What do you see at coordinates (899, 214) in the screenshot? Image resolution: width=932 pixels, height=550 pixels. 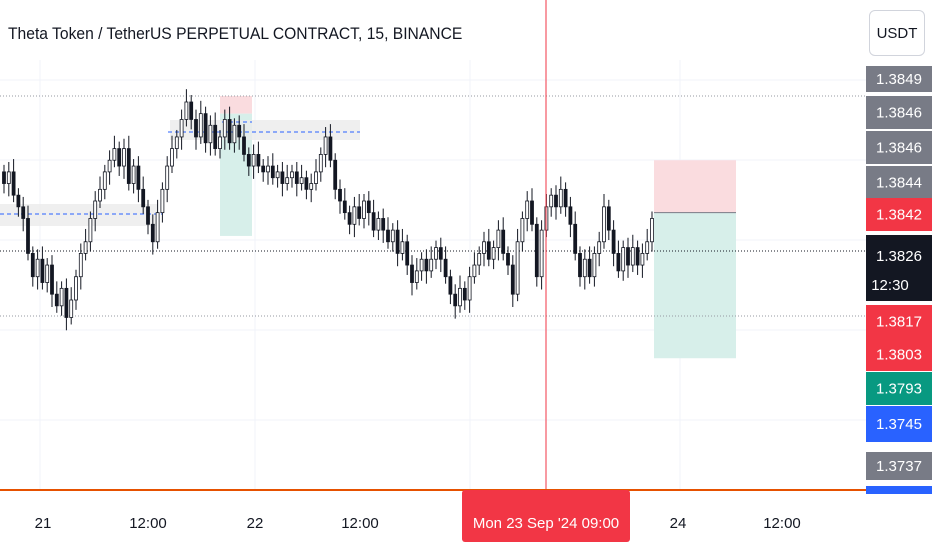 I see `price-tag-bg` at bounding box center [899, 214].